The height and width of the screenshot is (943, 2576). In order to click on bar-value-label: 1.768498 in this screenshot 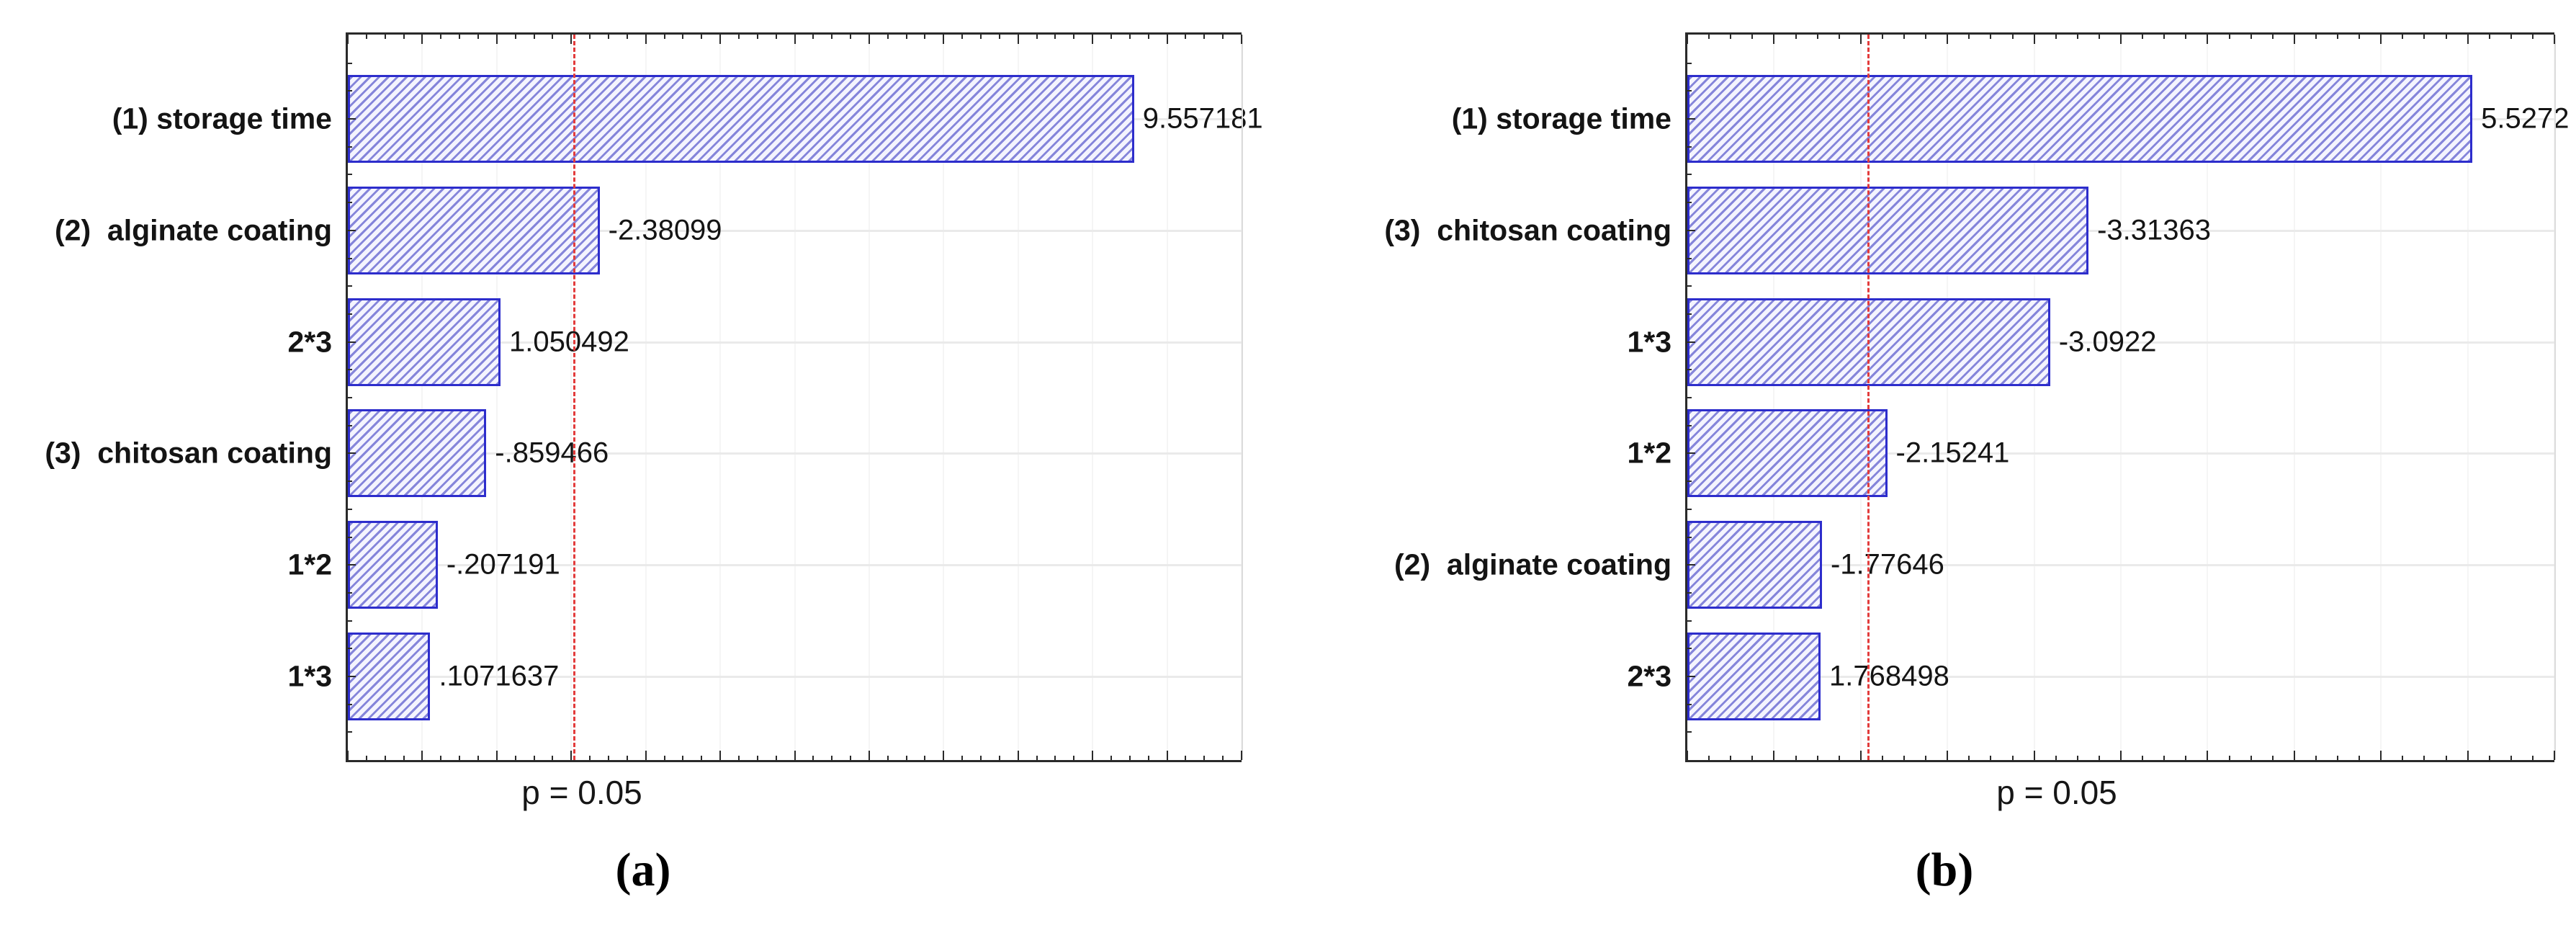, I will do `click(1889, 676)`.